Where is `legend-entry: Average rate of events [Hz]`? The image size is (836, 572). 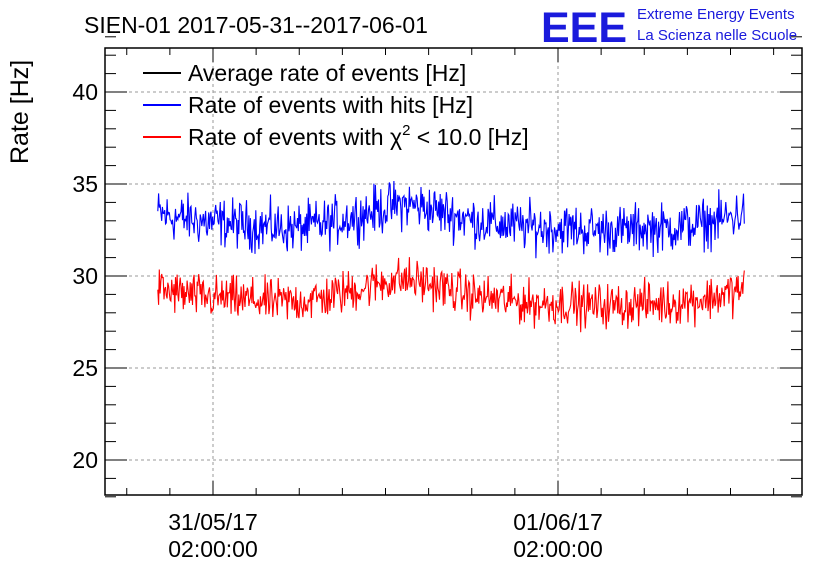
legend-entry: Average rate of events [Hz] is located at coordinates (327, 73).